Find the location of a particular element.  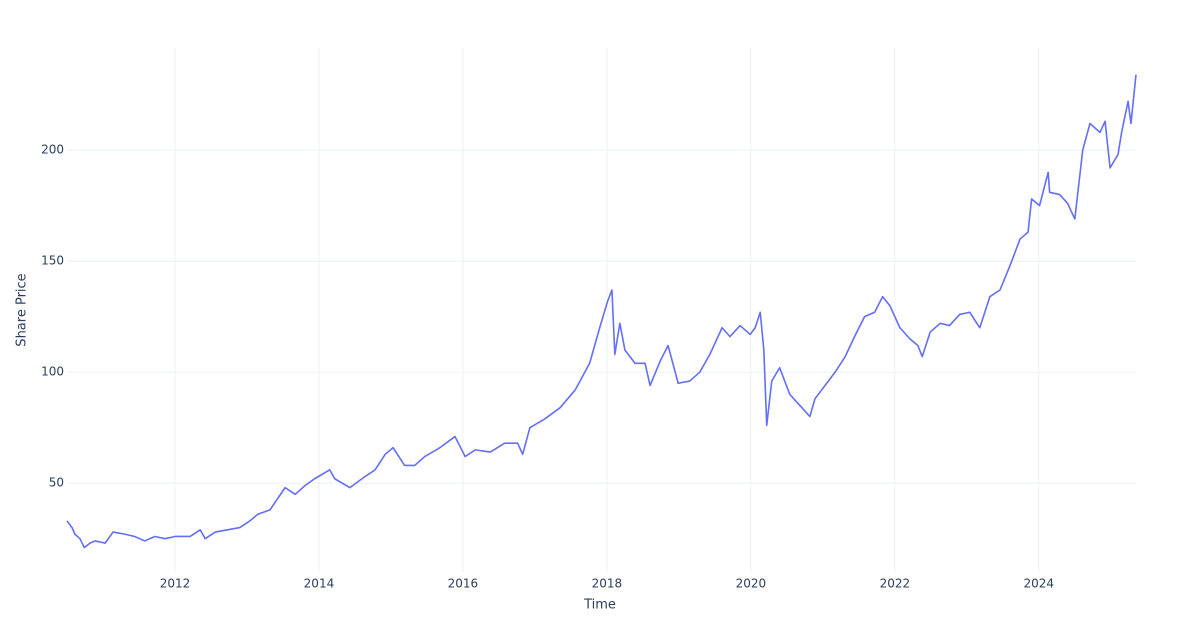

x-tick-label: 2016 is located at coordinates (463, 584).